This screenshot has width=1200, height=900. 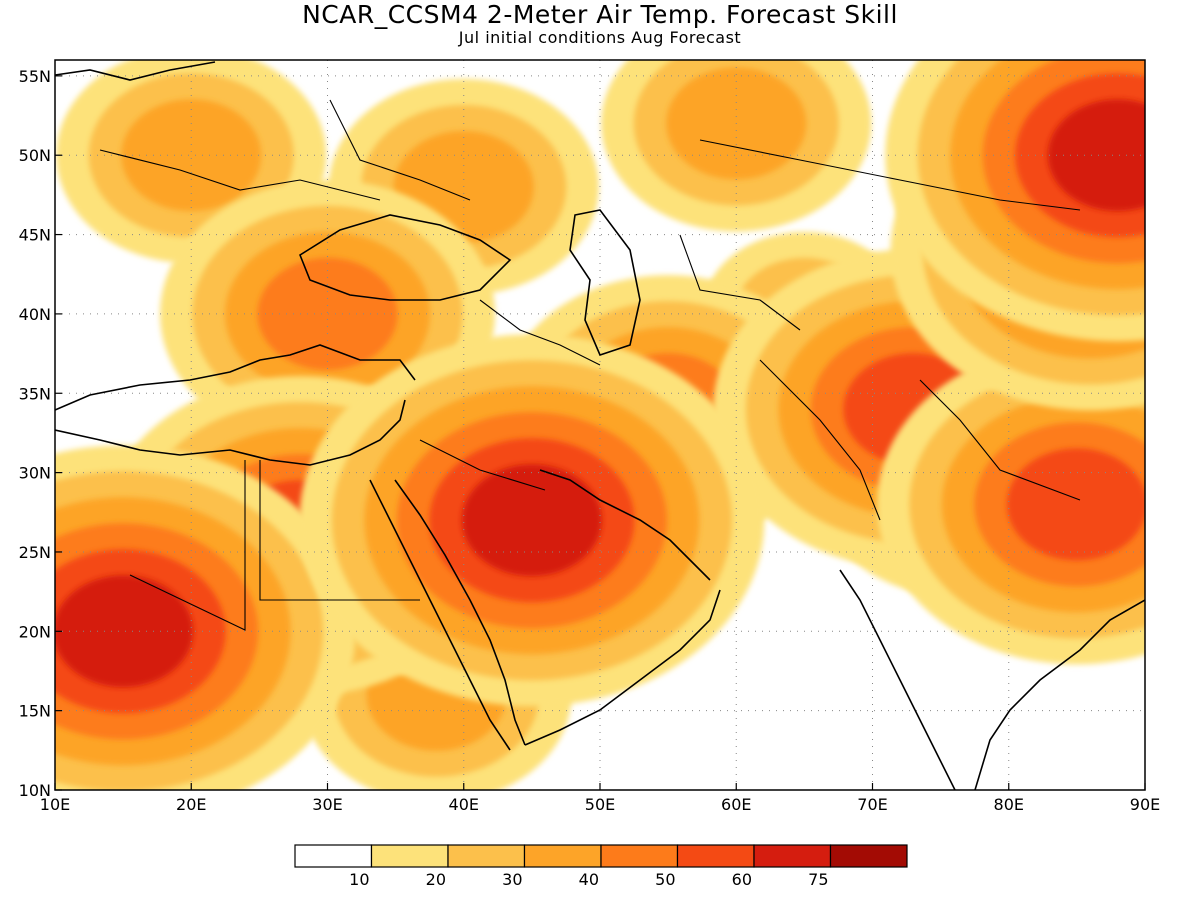 I want to click on red-sea-east-coast, so click(x=460, y=612).